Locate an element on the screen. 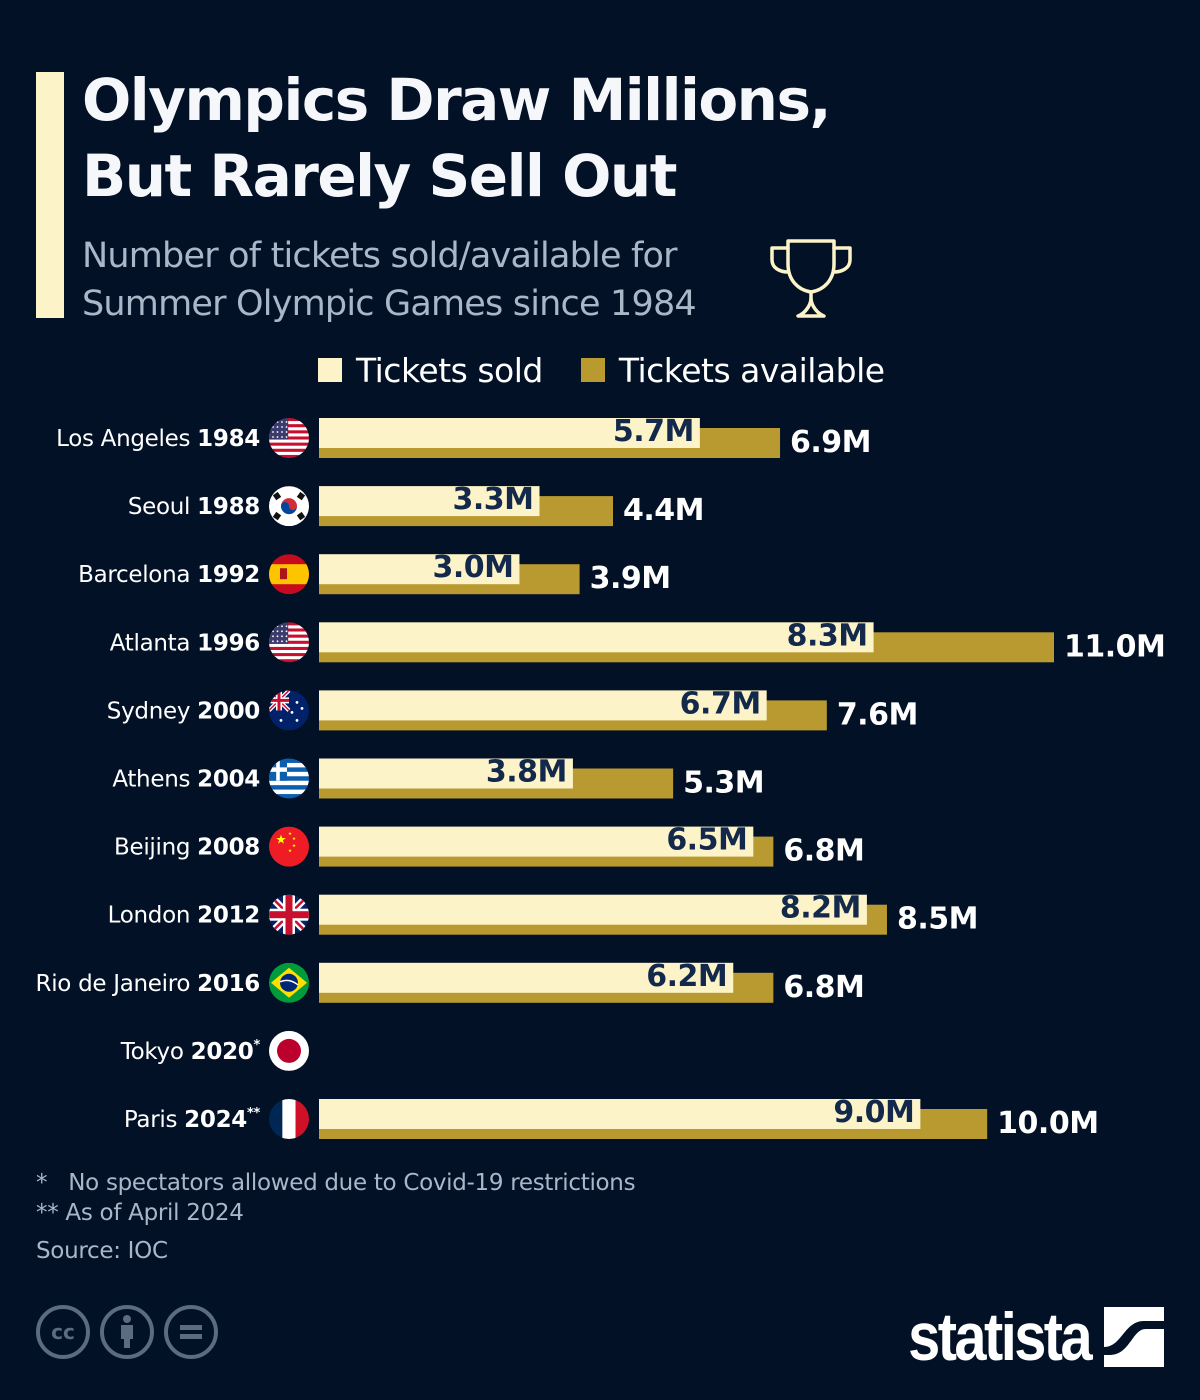 This screenshot has width=1200, height=1400. category-city: Beijing is located at coordinates (155, 848).